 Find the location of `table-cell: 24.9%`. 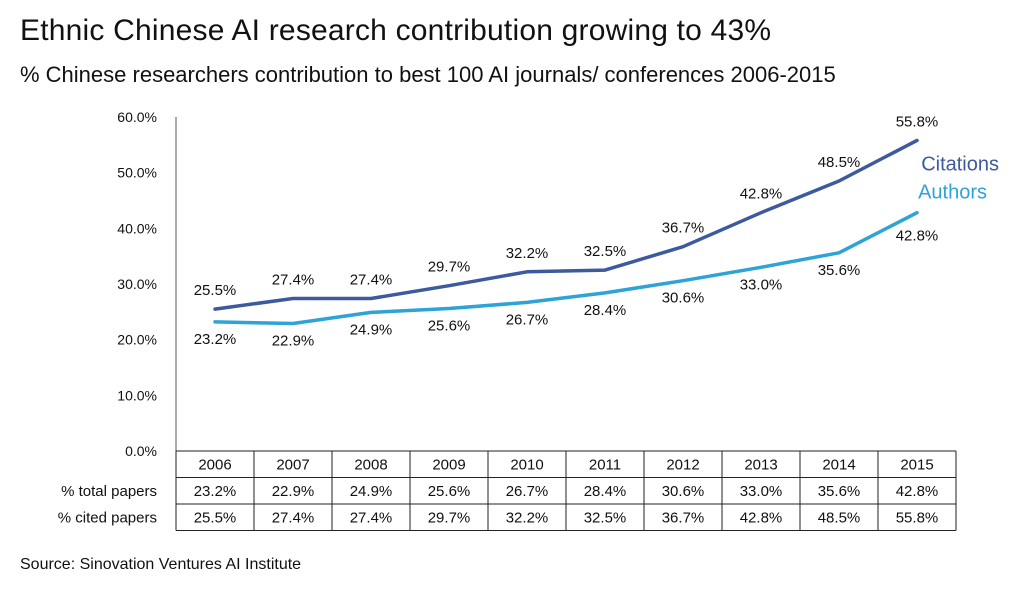

table-cell: 24.9% is located at coordinates (371, 491).